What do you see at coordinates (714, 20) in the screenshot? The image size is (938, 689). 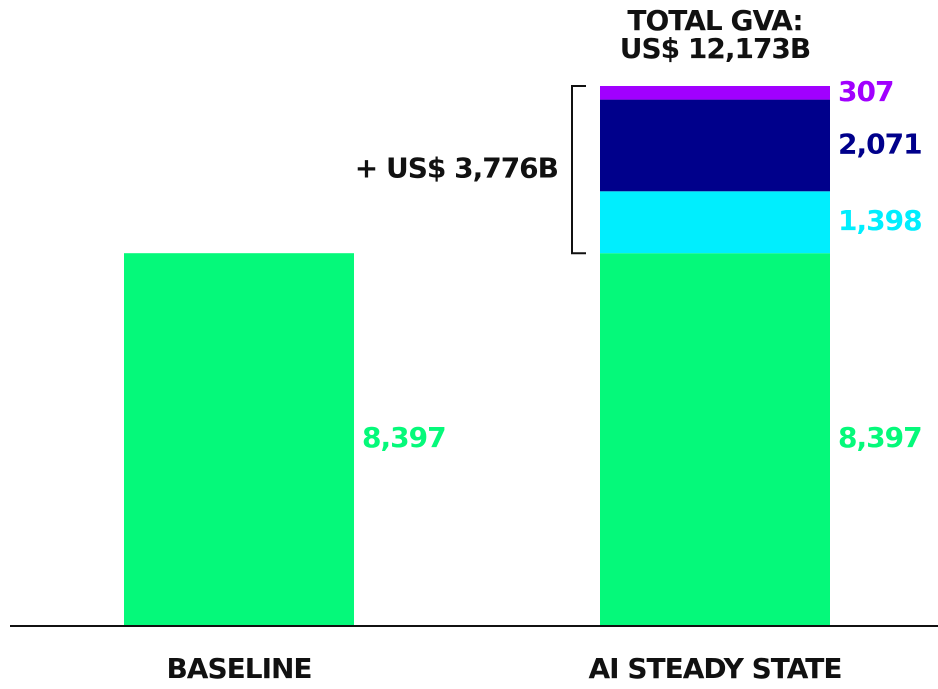 I see `total-label: TOTAL GVA:` at bounding box center [714, 20].